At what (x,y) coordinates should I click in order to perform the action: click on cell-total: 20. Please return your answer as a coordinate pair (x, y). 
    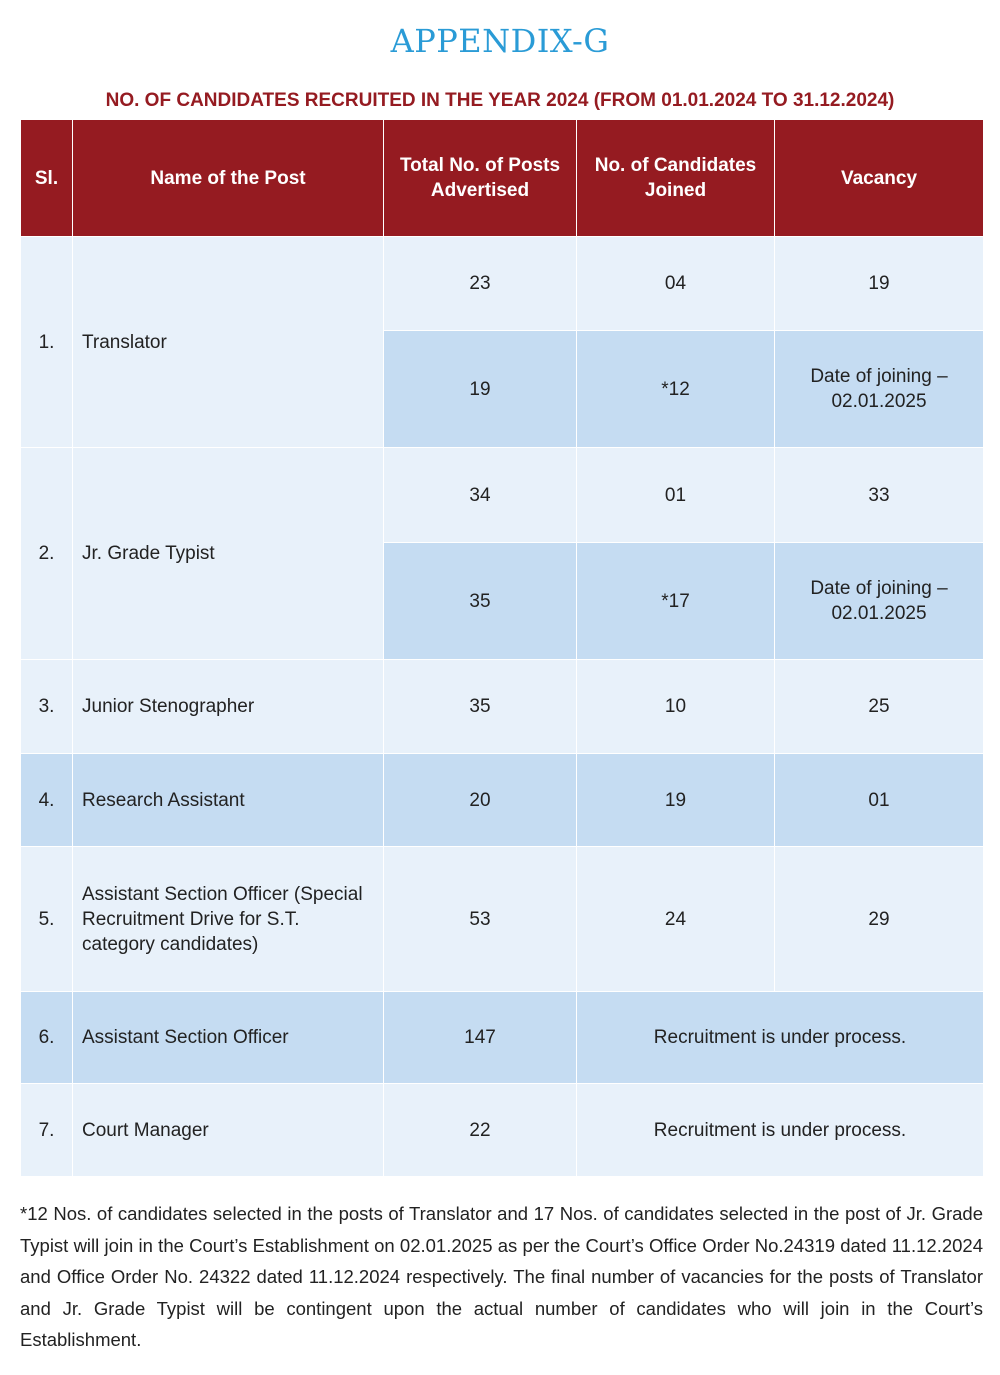
    Looking at the image, I should click on (480, 800).